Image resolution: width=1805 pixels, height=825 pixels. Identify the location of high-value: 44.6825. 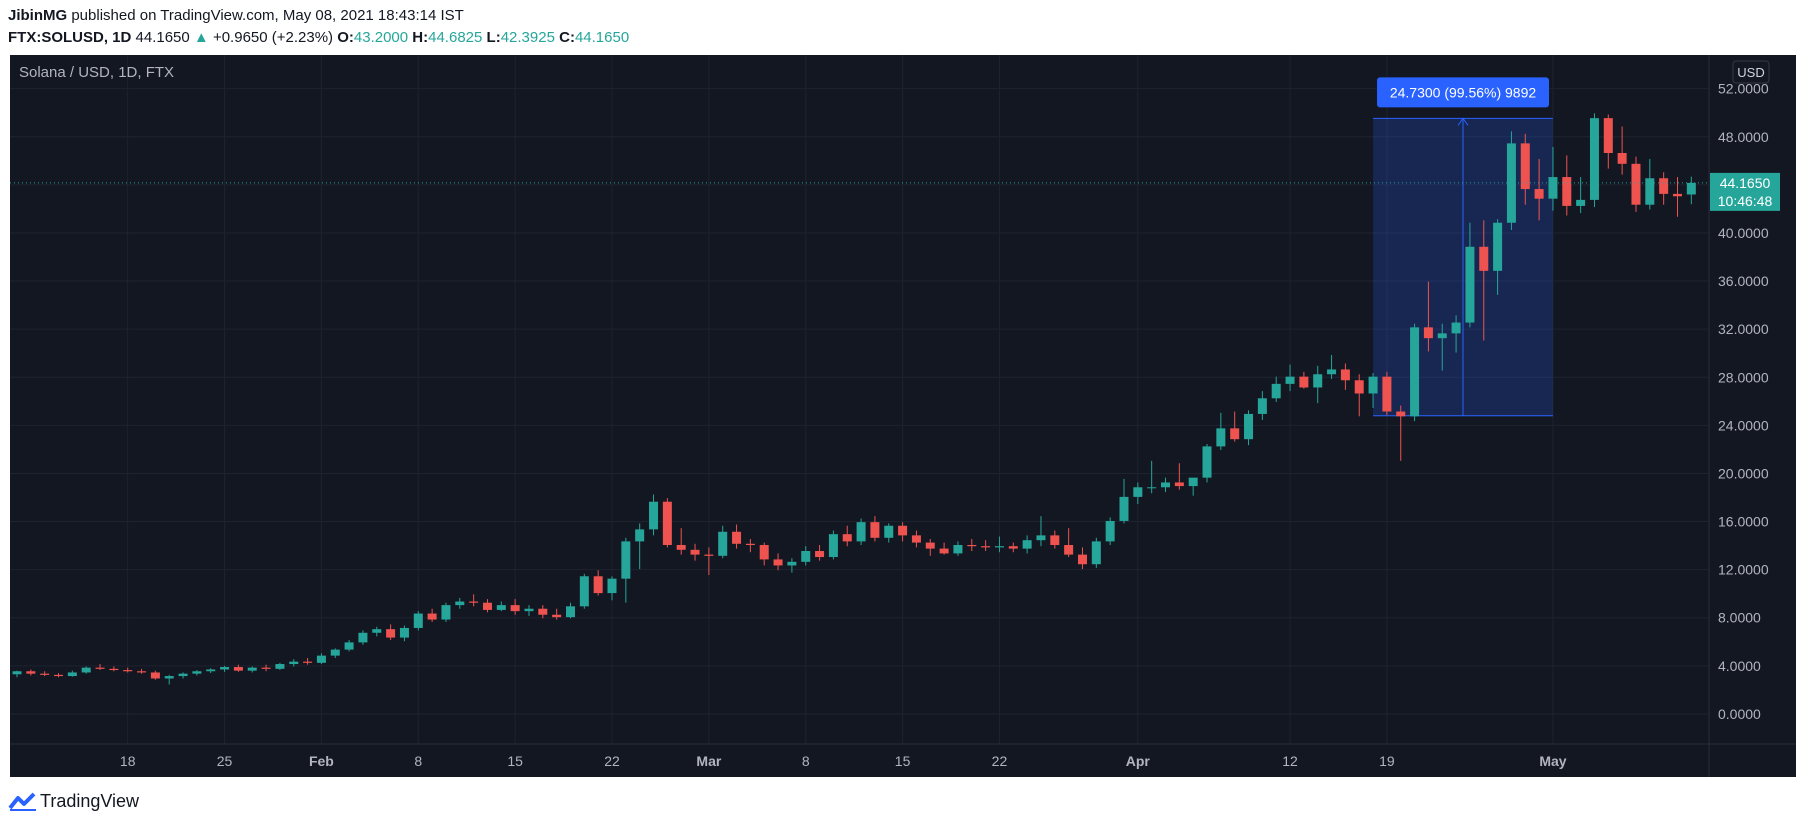
(455, 37).